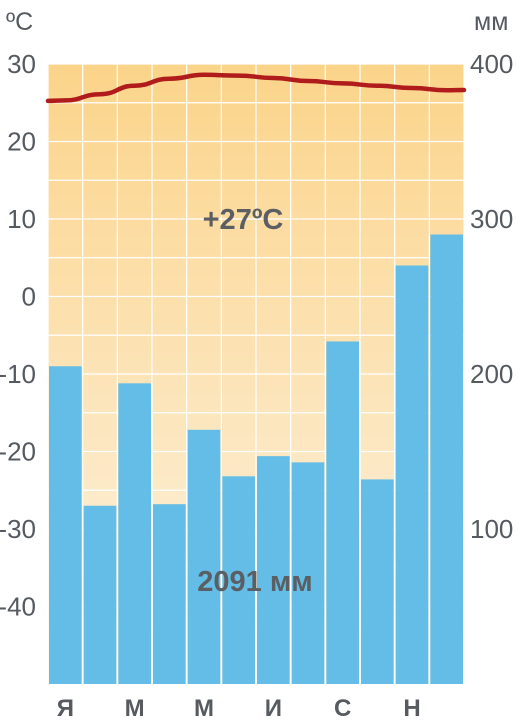 Image resolution: width=517 pixels, height=721 pixels. What do you see at coordinates (491, 219) in the screenshot?
I see `right-tick-label: 300` at bounding box center [491, 219].